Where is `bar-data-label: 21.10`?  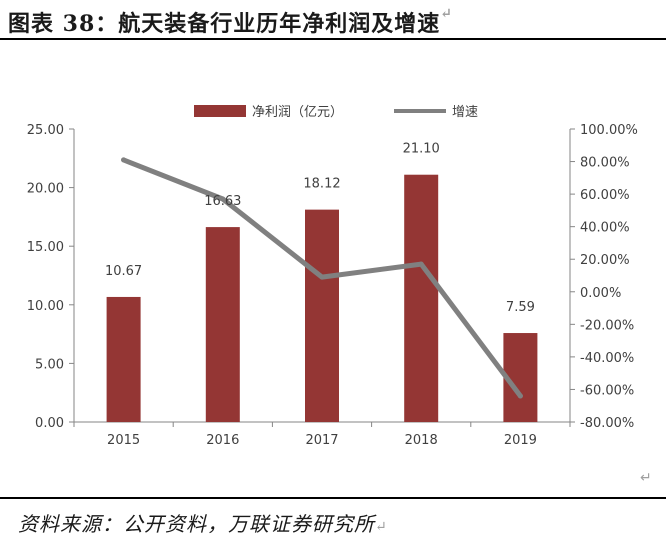
bar-data-label: 21.10 is located at coordinates (421, 149).